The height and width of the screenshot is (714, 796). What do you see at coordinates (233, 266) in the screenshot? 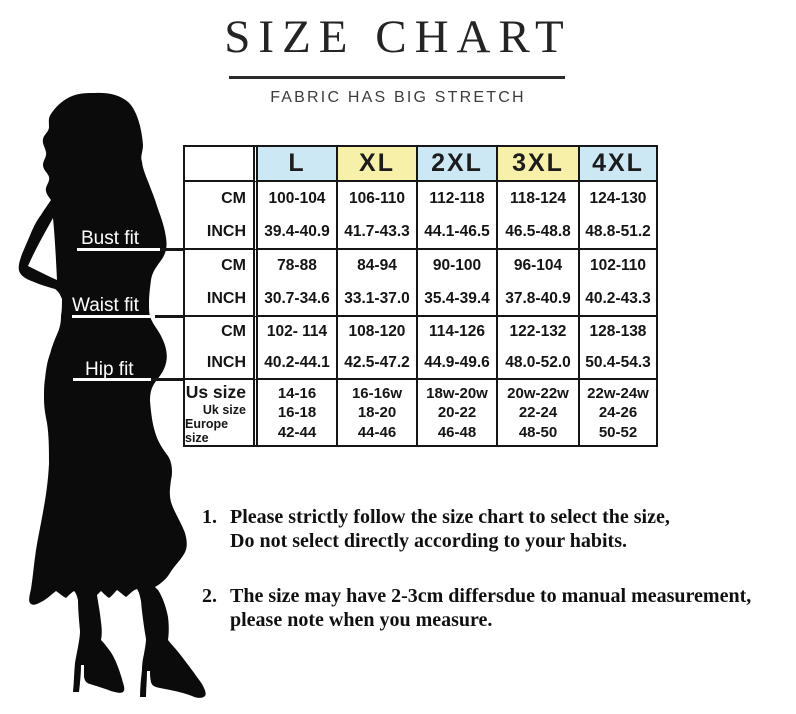
I see `waist-cm-label: CM` at bounding box center [233, 266].